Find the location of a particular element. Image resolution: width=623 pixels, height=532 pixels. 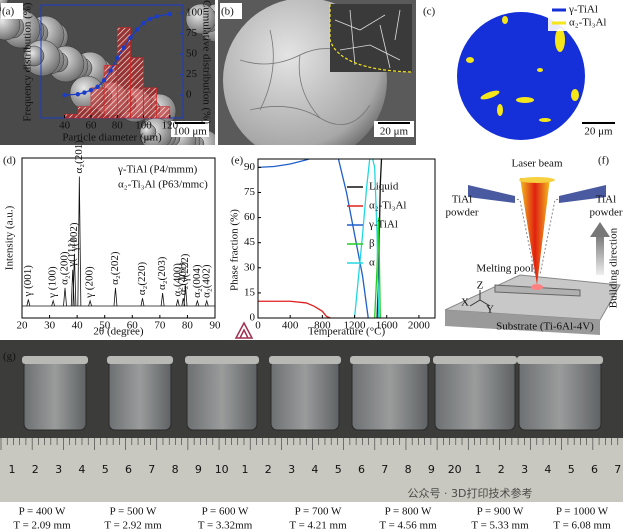

panel-label: (d) is located at coordinates (9, 161).